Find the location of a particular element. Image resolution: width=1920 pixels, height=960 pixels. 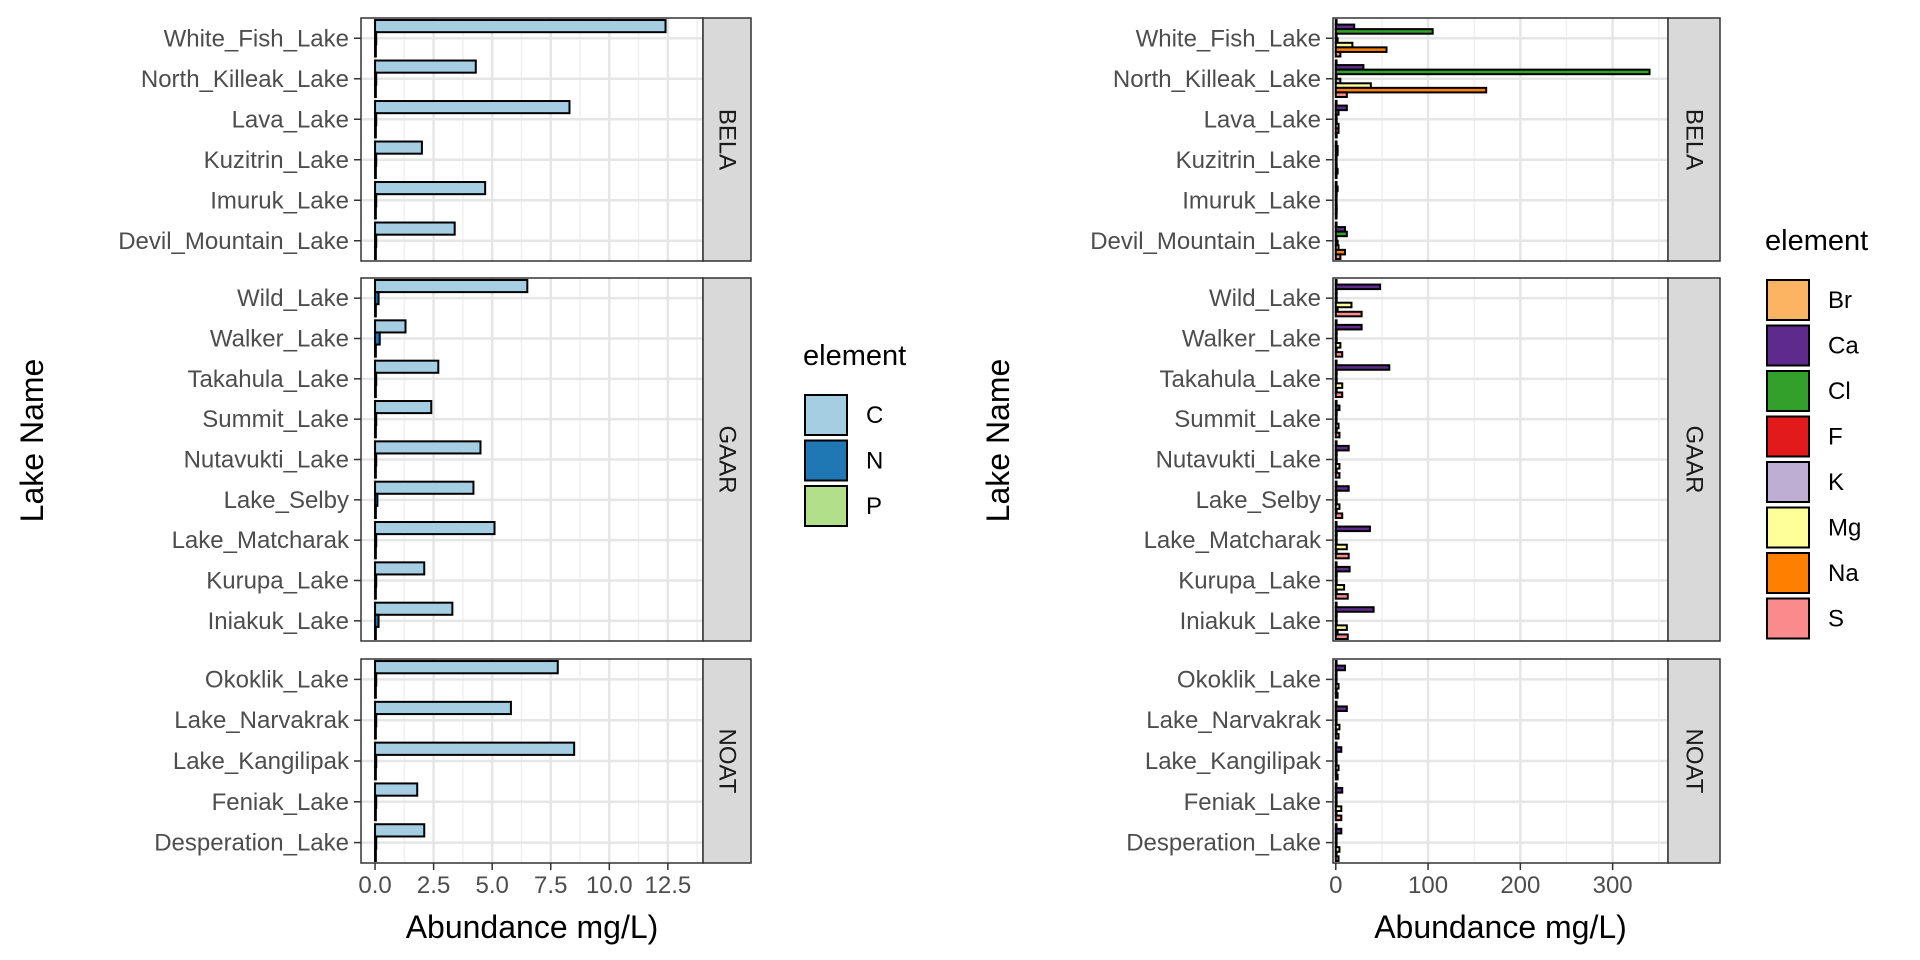

bar-p-okoklik_lake is located at coordinates (375, 691).